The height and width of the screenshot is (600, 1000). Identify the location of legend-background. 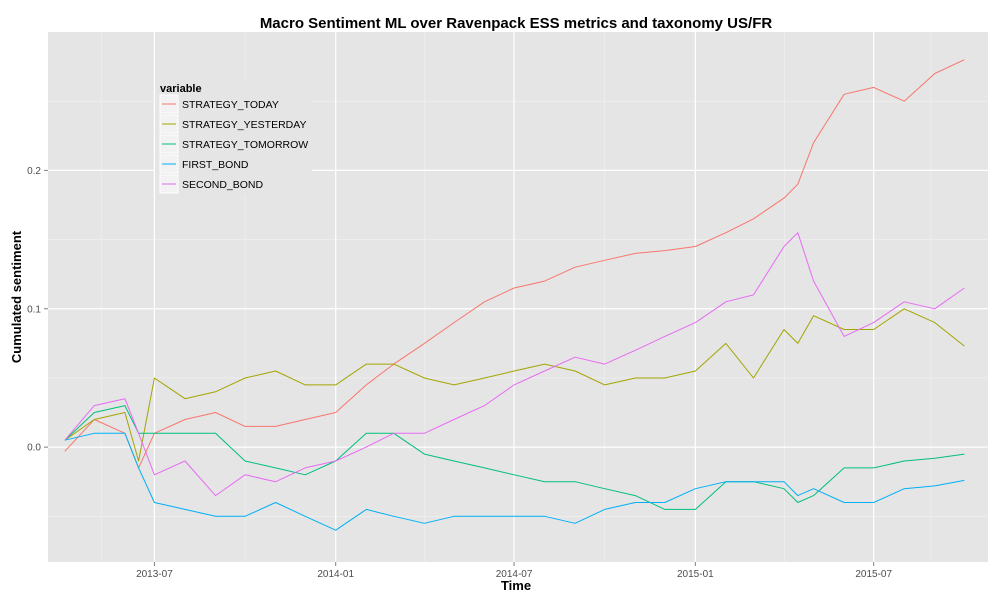
(233, 137).